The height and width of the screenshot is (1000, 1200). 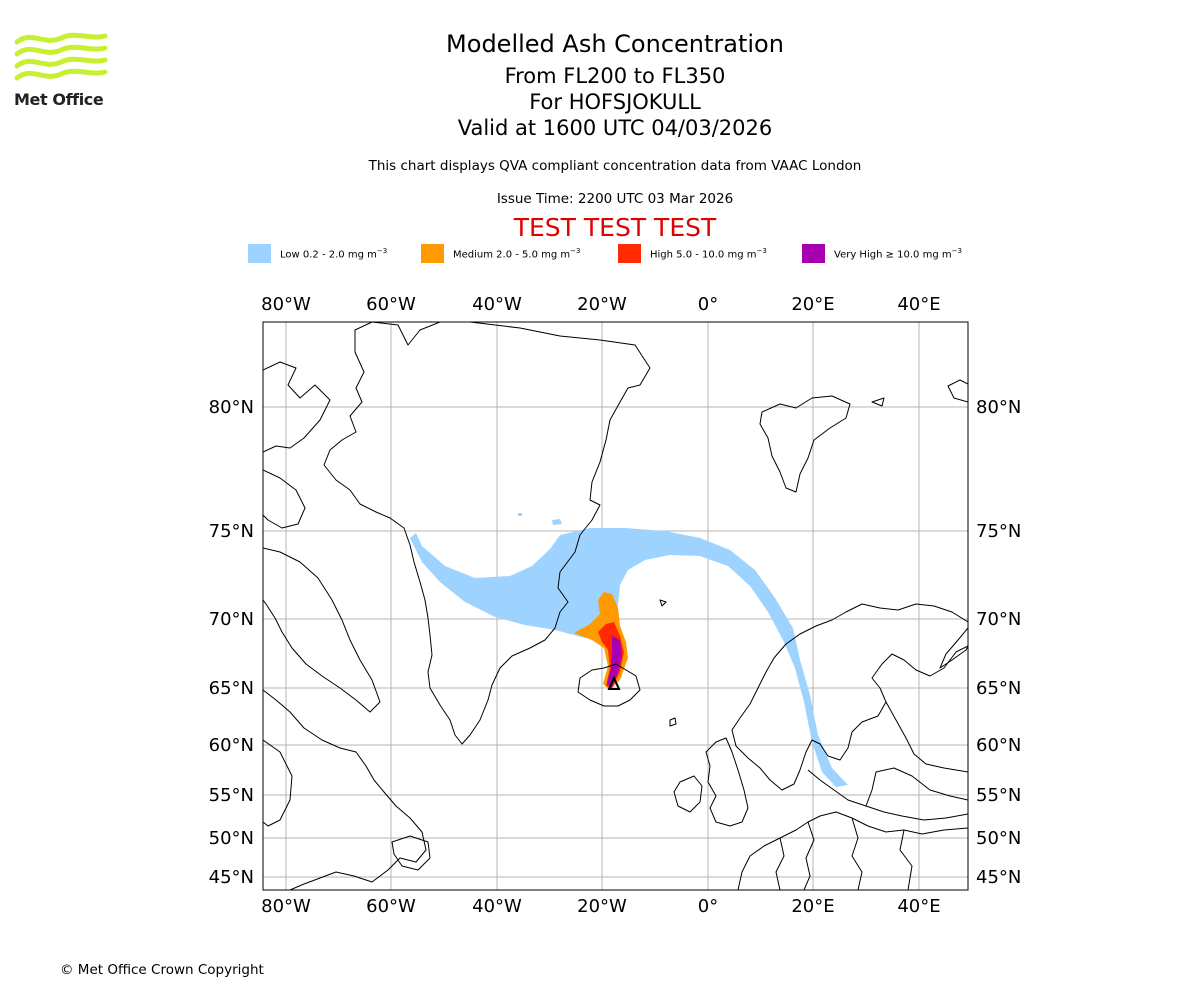 I want to click on legend-label-medium: Medium 2.0 - 5.0 mg m, so click(x=512, y=255).